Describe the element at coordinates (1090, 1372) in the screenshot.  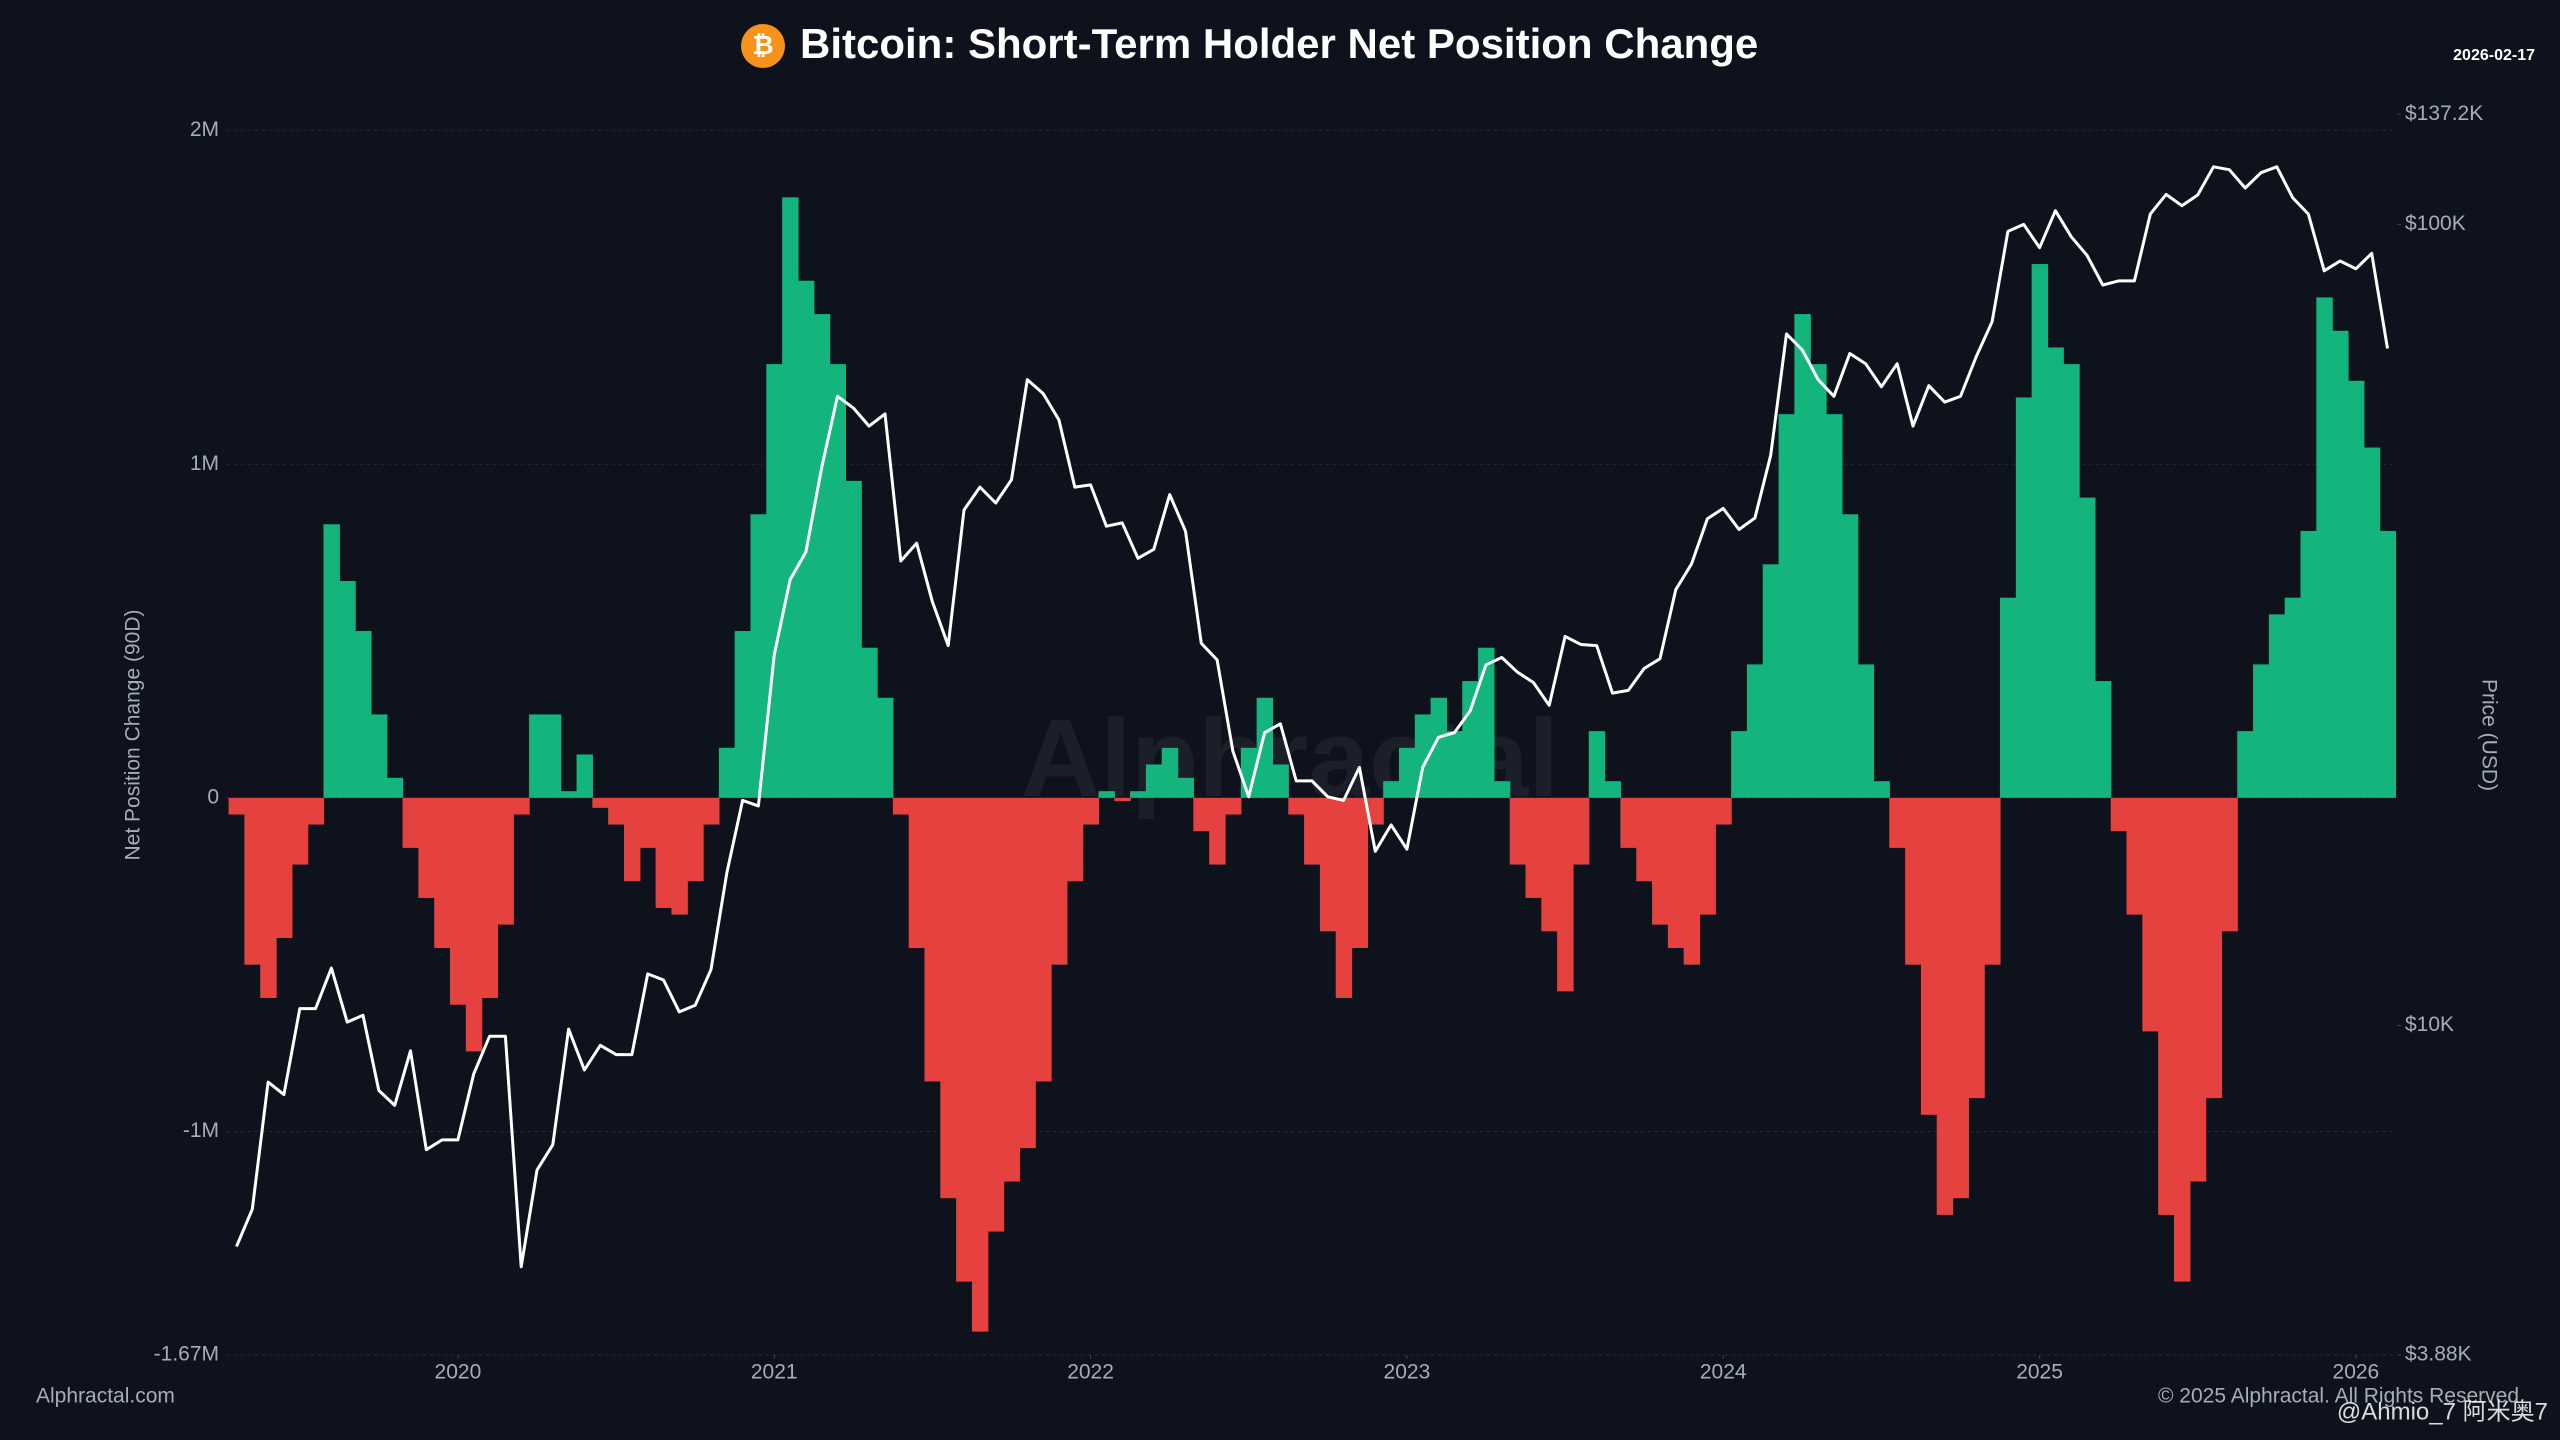
I see `x-tick-label: 2022` at that location.